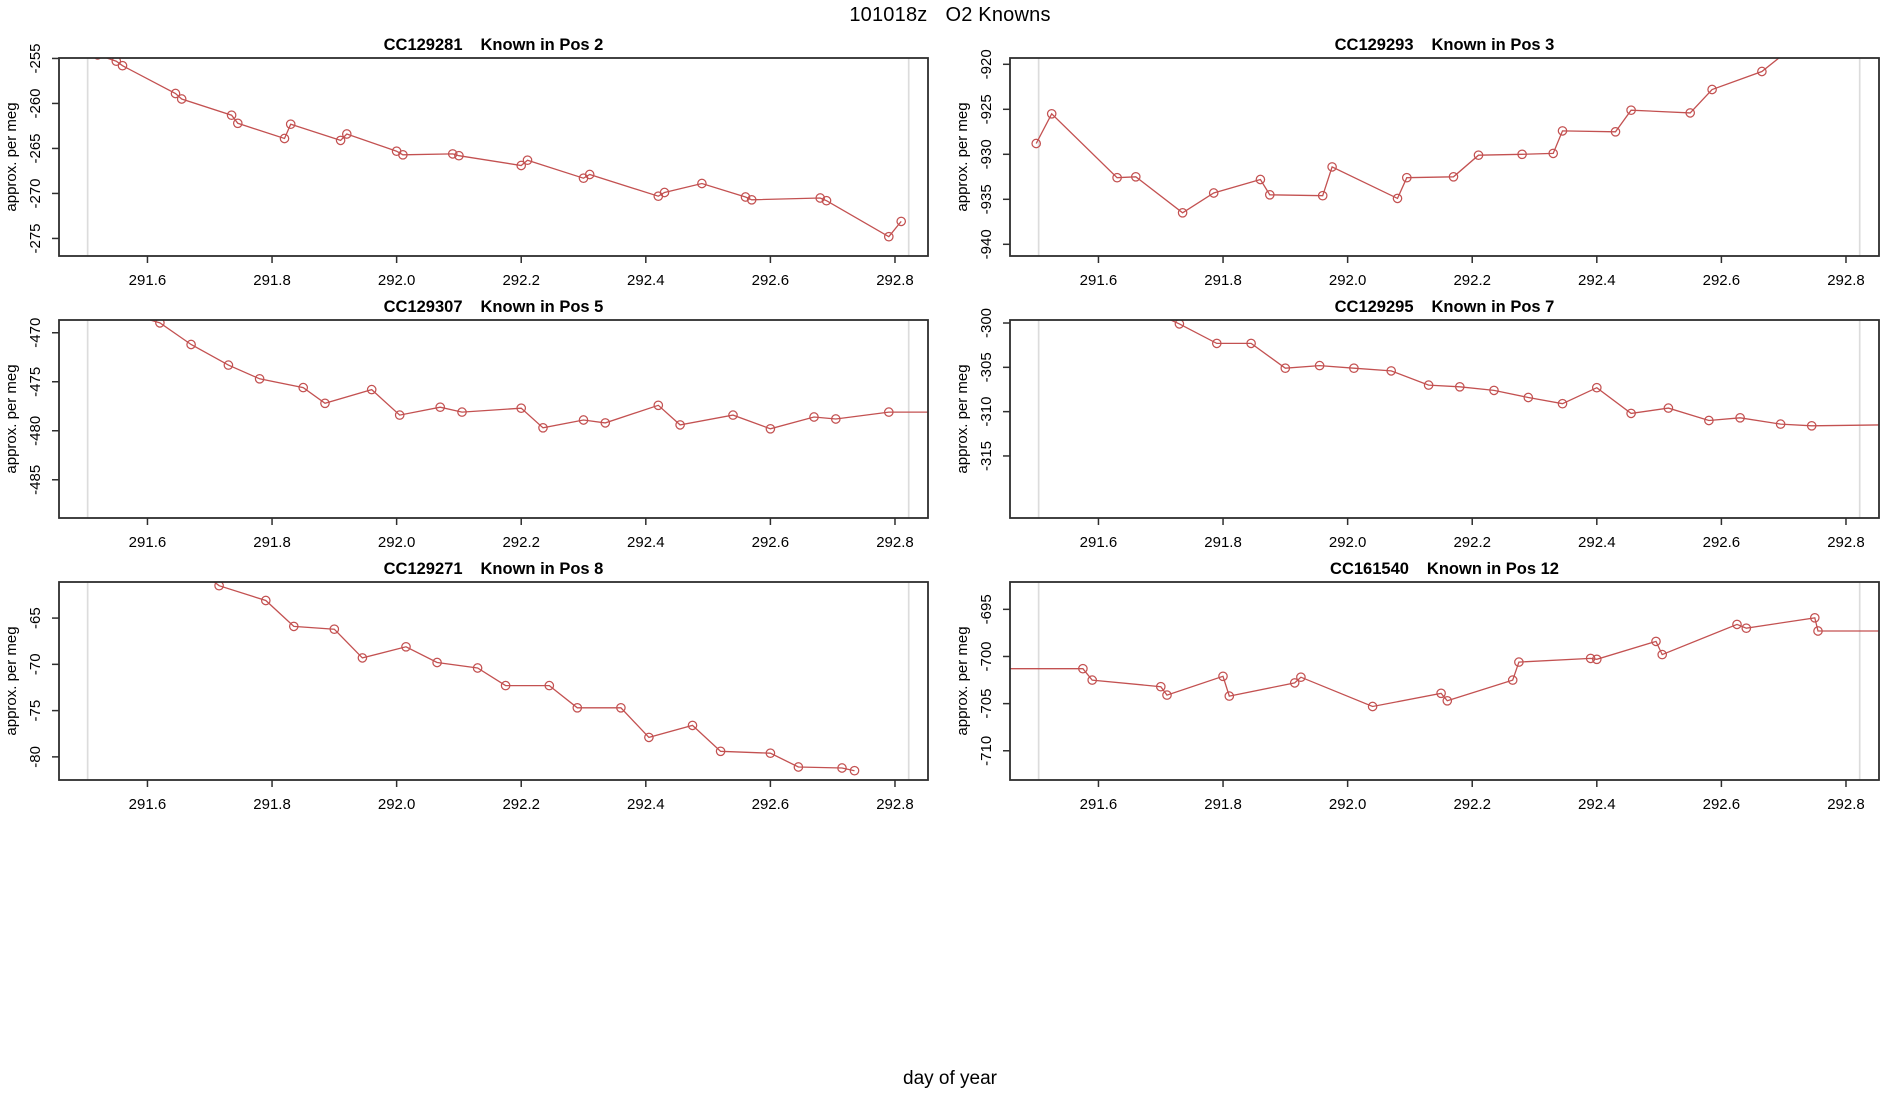  I want to click on plot-frame, so click(493, 681).